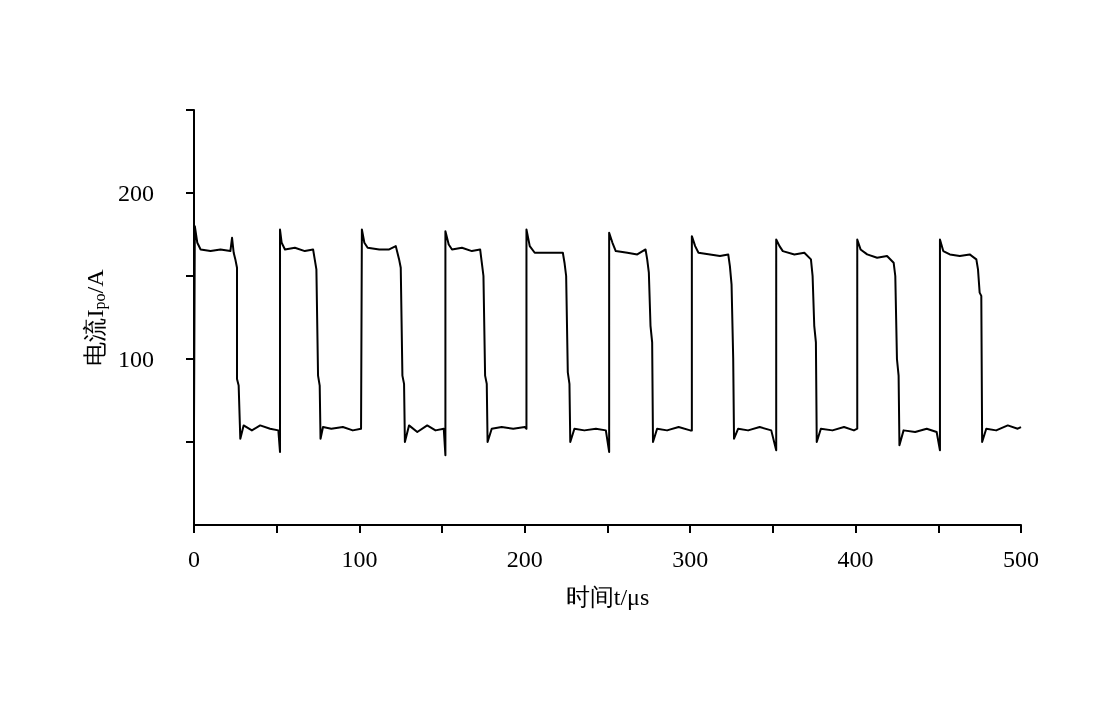  Describe the element at coordinates (95, 317) in the screenshot. I see `y-axis-title: 电流Ipo/A` at that location.